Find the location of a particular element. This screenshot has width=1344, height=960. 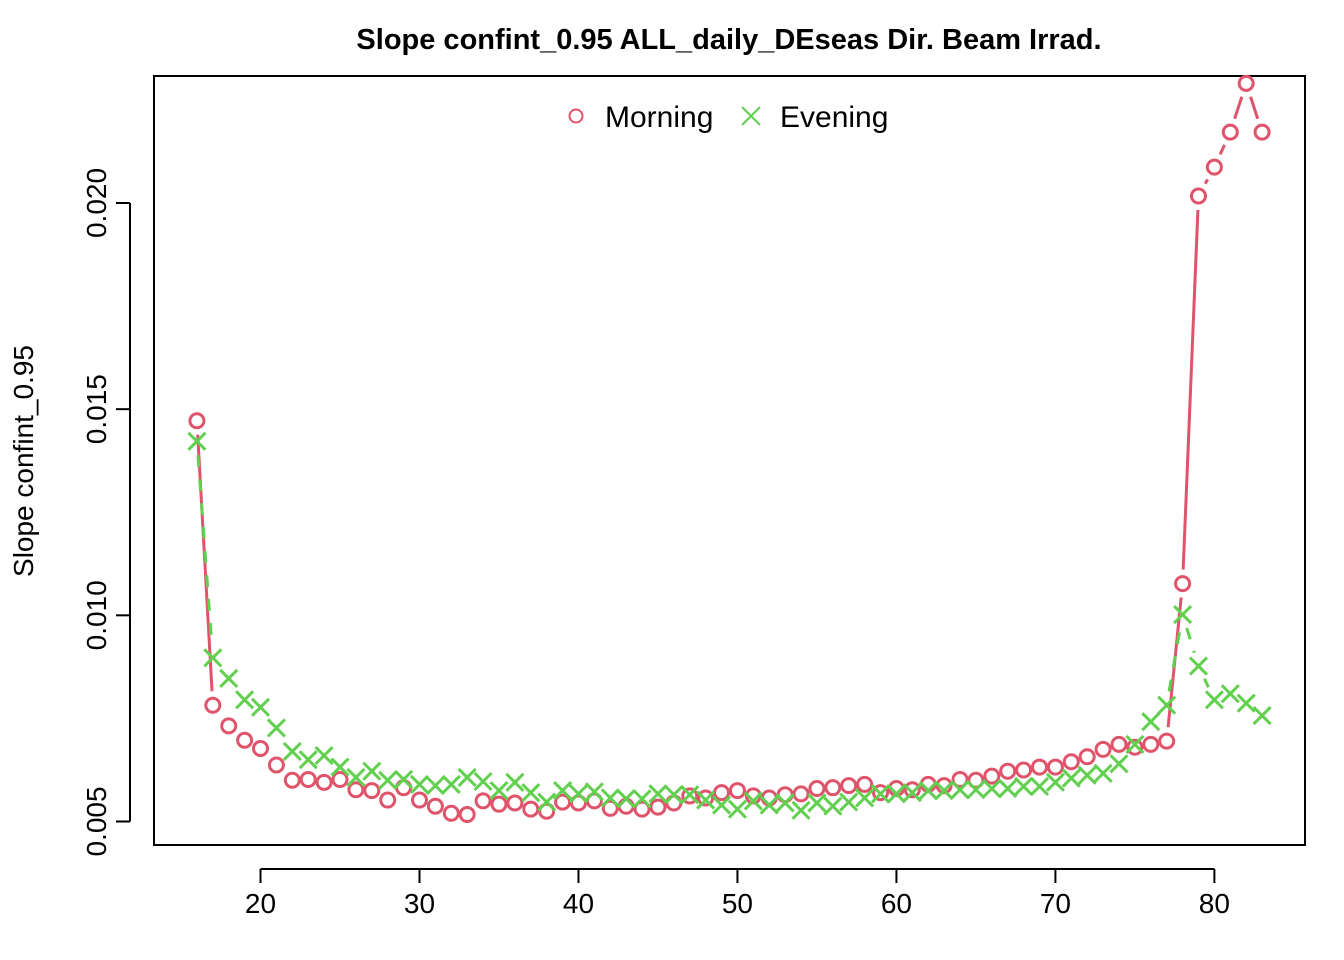

y-tick-label: 0.010 is located at coordinates (96, 615).